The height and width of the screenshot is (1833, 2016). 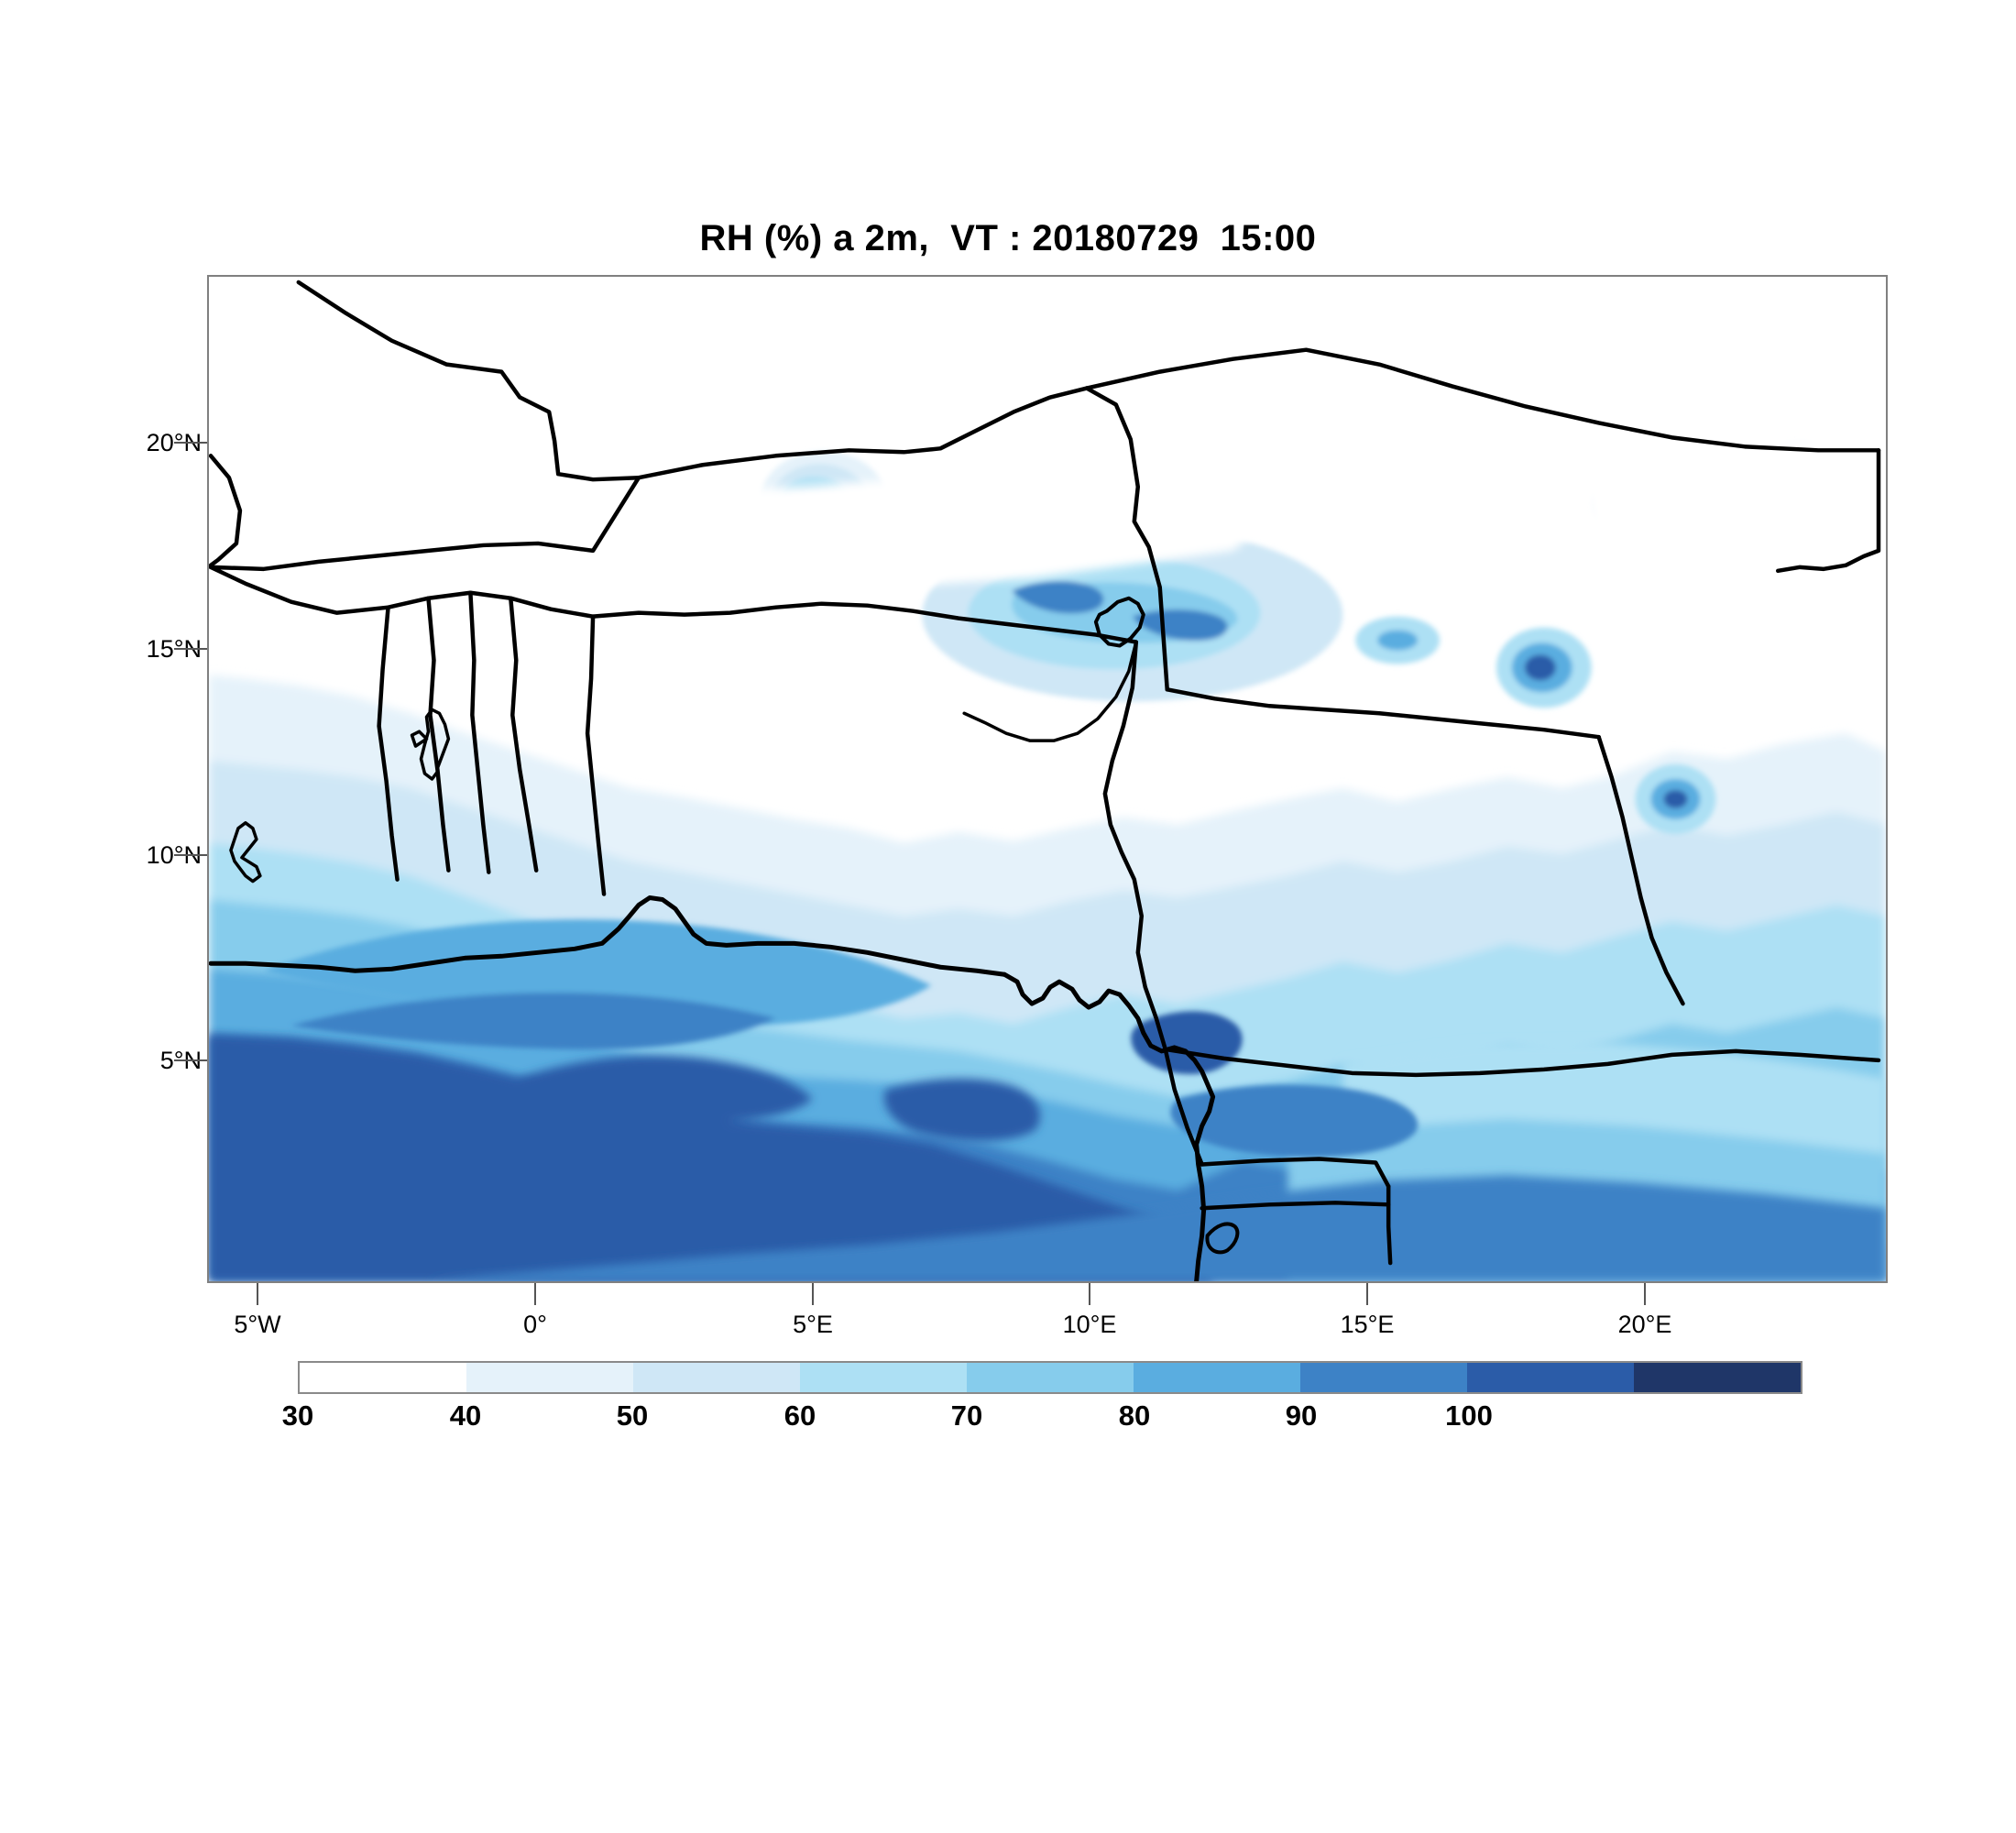 What do you see at coordinates (813, 1324) in the screenshot?
I see `xtick-label-5e: 5°E` at bounding box center [813, 1324].